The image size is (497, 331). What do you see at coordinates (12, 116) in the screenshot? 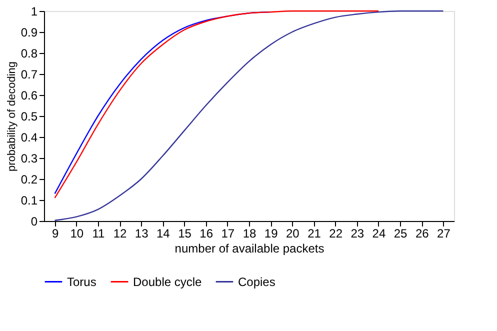
I see `y-axis-title: probability of decoding` at bounding box center [12, 116].